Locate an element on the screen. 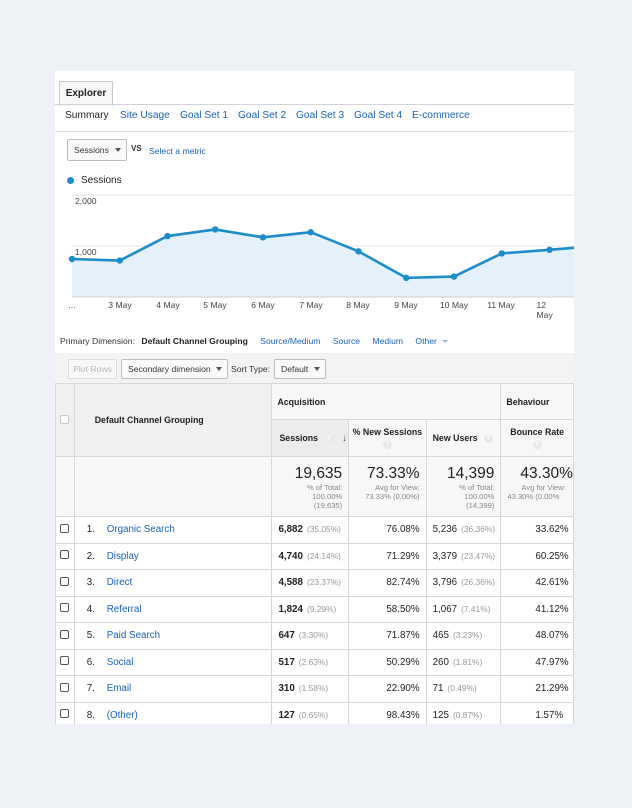  channel-link: (Other) is located at coordinates (122, 715).